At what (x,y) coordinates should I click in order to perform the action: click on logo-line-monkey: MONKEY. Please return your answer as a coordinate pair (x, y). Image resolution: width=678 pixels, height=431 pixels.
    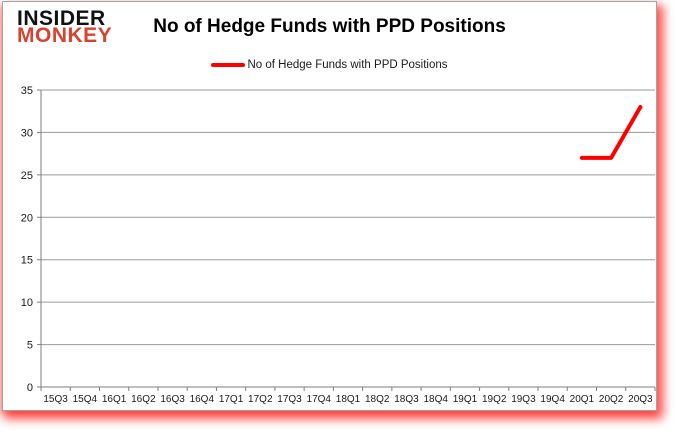
    Looking at the image, I should click on (65, 35).